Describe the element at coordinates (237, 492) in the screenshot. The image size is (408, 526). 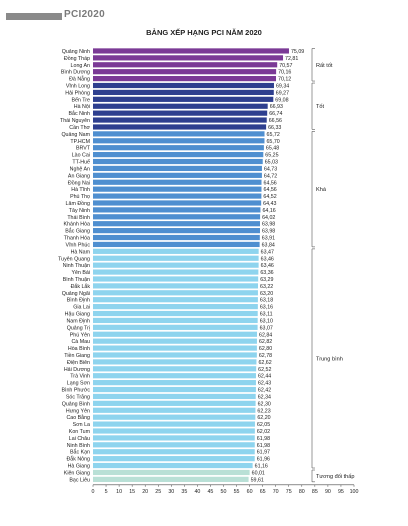
I see `x-tick-label: 55` at that location.